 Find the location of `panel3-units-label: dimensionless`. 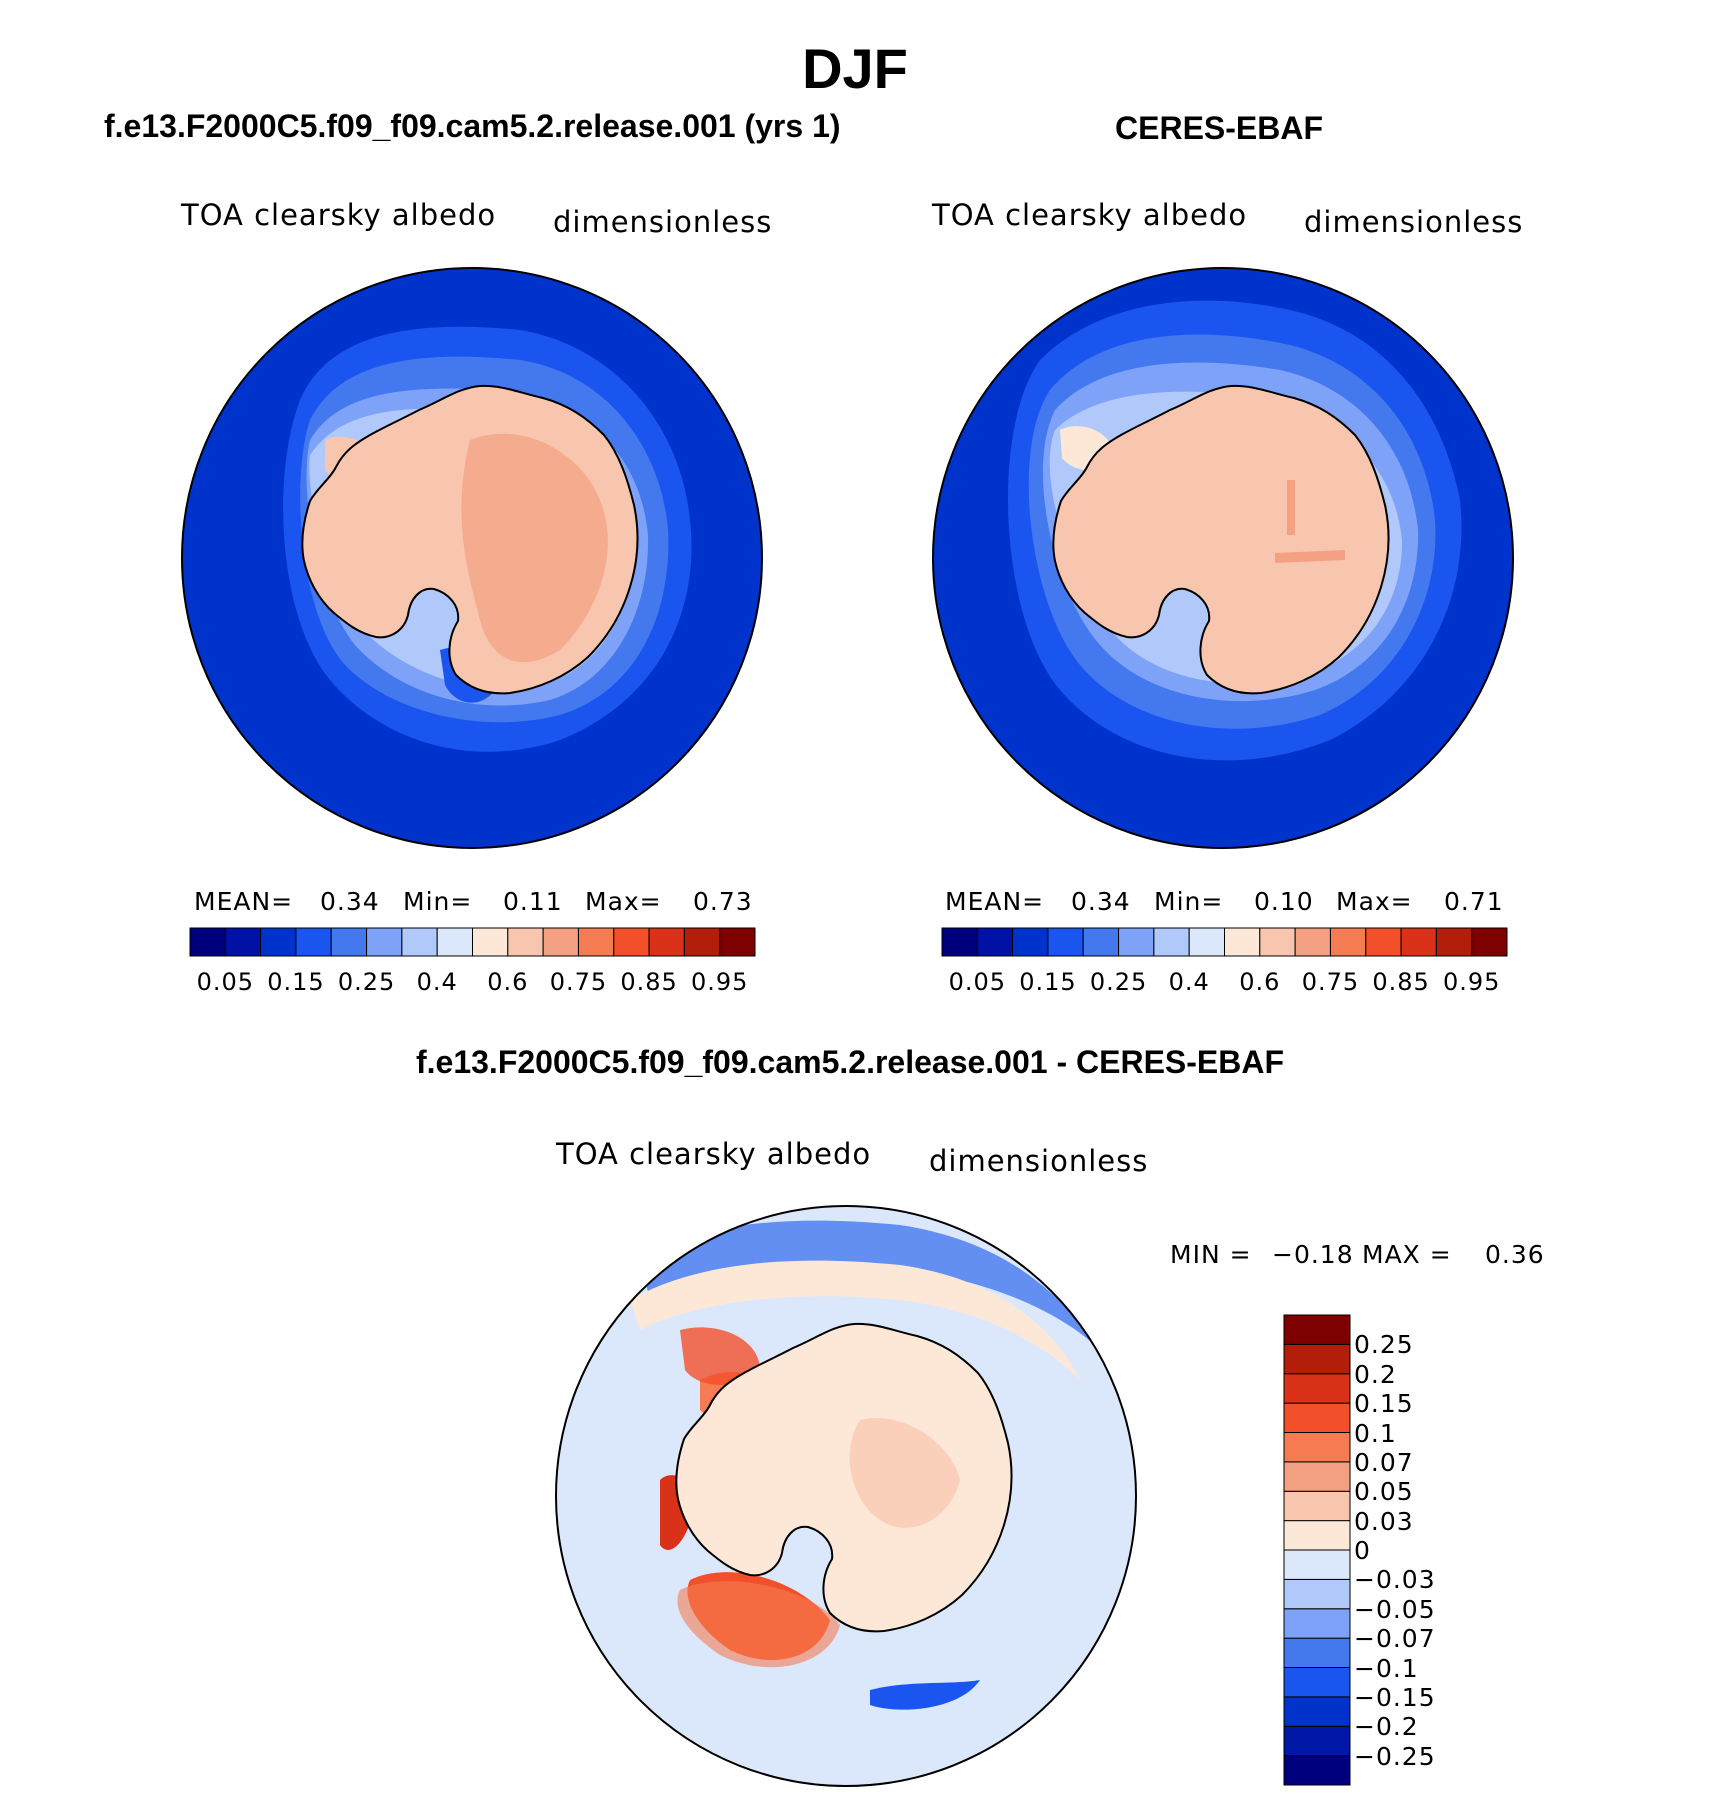

panel3-units-label: dimensionless is located at coordinates (1039, 1161).